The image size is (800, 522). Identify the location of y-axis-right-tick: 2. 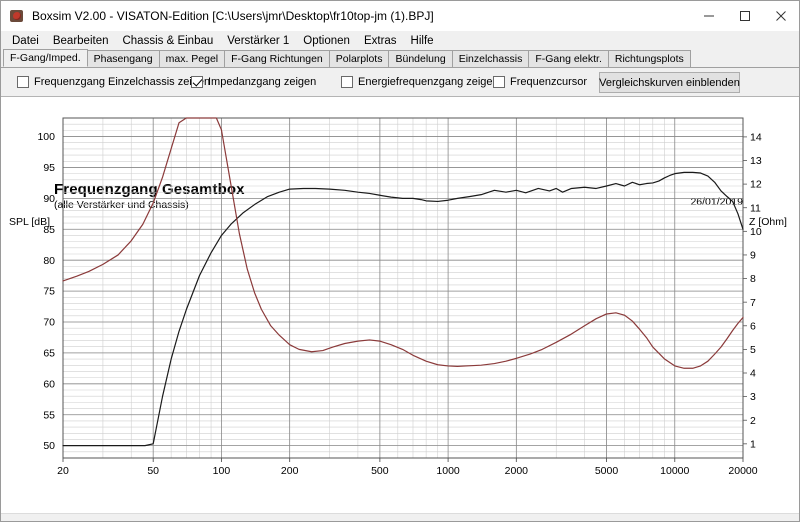
(753, 421).